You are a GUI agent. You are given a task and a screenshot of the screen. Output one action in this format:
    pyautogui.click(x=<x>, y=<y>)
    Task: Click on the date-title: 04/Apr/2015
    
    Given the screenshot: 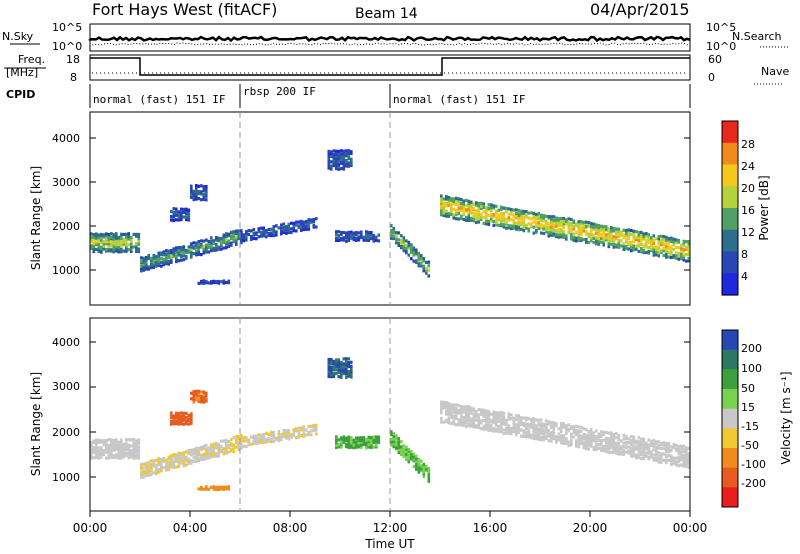 What is the action you would take?
    pyautogui.click(x=640, y=9)
    